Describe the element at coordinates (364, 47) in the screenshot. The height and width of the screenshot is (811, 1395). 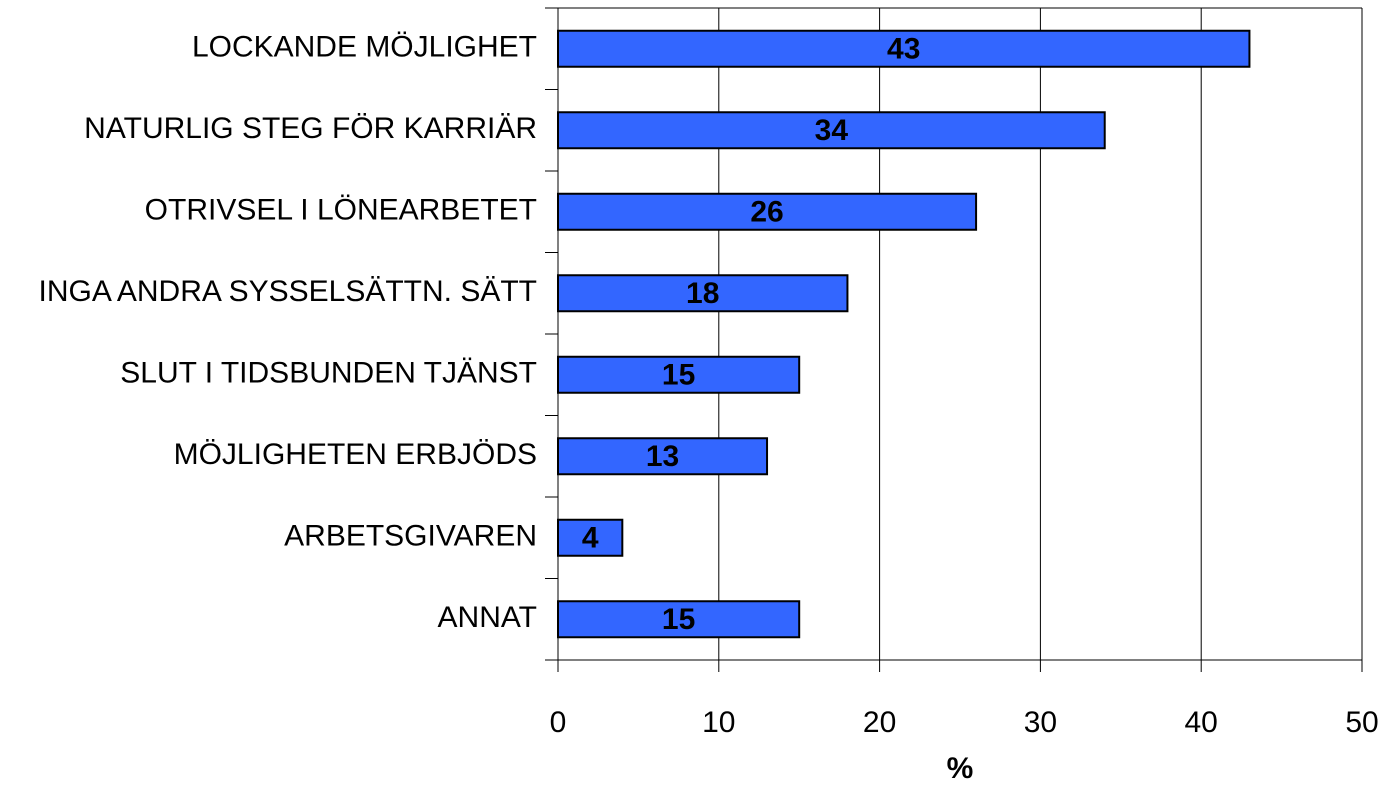
I see `y-tick-label: LOCKANDE MÖJLIGHET` at that location.